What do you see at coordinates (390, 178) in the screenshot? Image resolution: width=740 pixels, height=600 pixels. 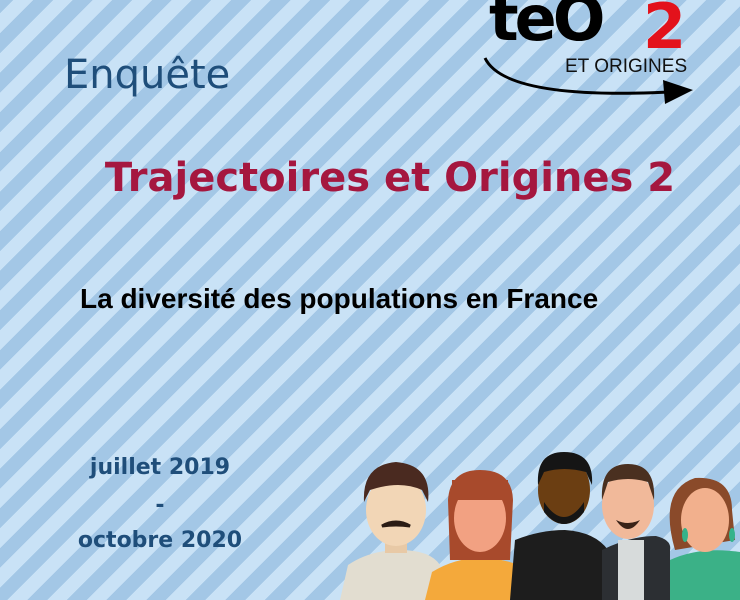 I see `page-title: Trajectoires et Origines 2` at bounding box center [390, 178].